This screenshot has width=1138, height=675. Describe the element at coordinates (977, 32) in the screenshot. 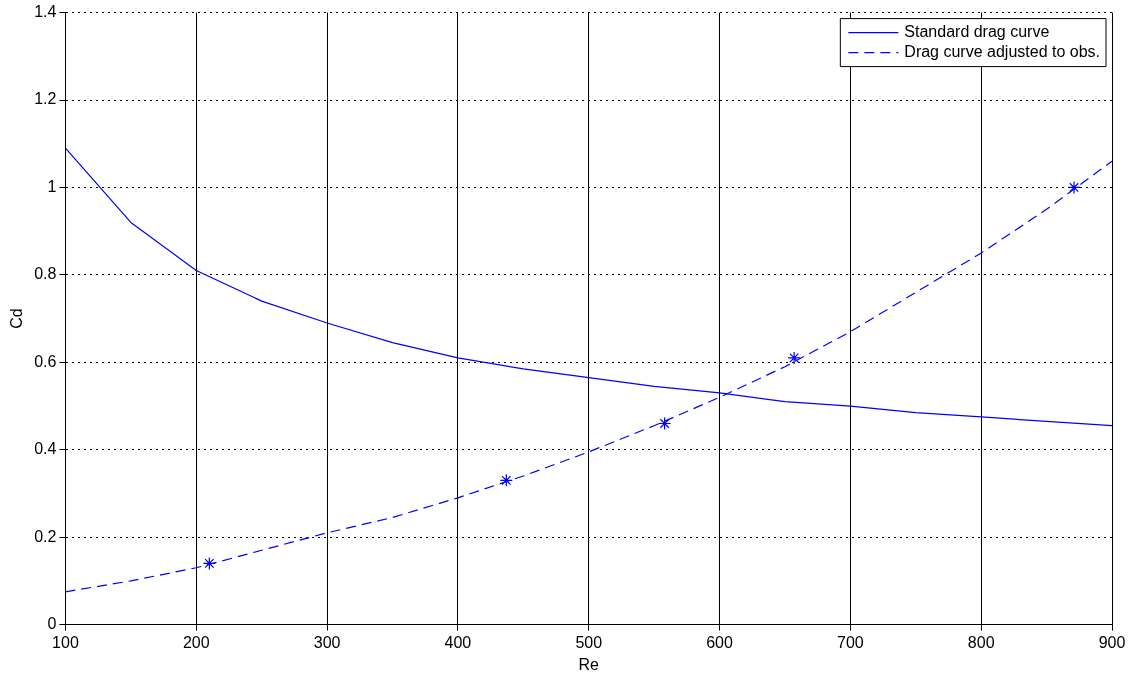

I see `legend-label: Standard drag curve` at that location.